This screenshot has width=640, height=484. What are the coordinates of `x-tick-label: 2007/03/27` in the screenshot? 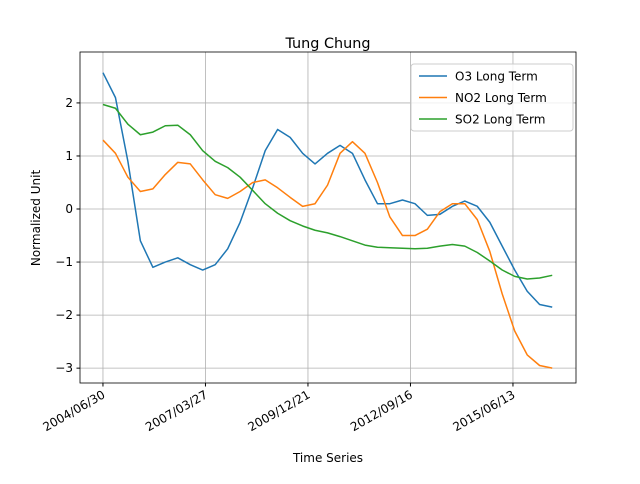 It's located at (176, 410).